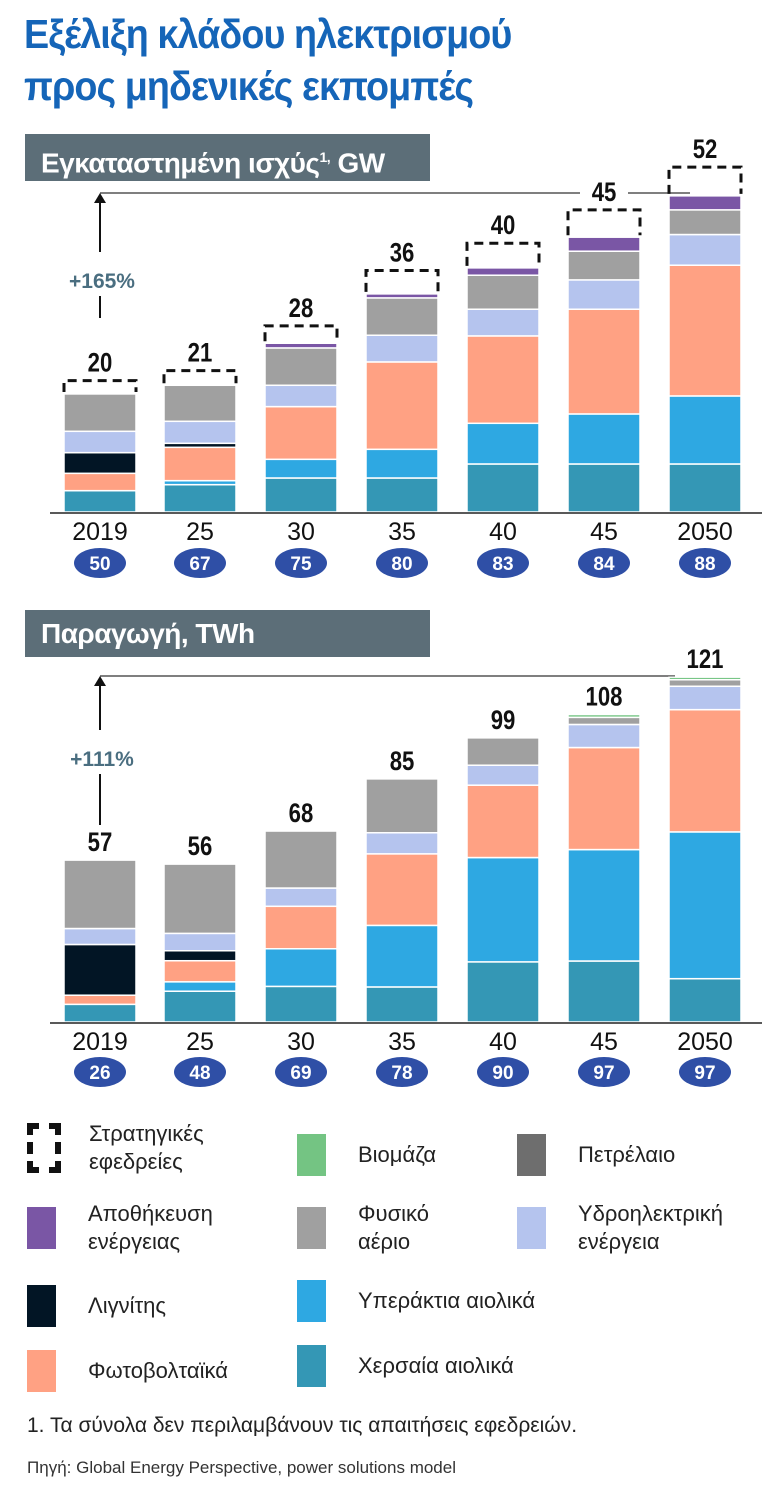 The height and width of the screenshot is (1488, 772). Describe the element at coordinates (503, 226) in the screenshot. I see `total-label: 40` at that location.